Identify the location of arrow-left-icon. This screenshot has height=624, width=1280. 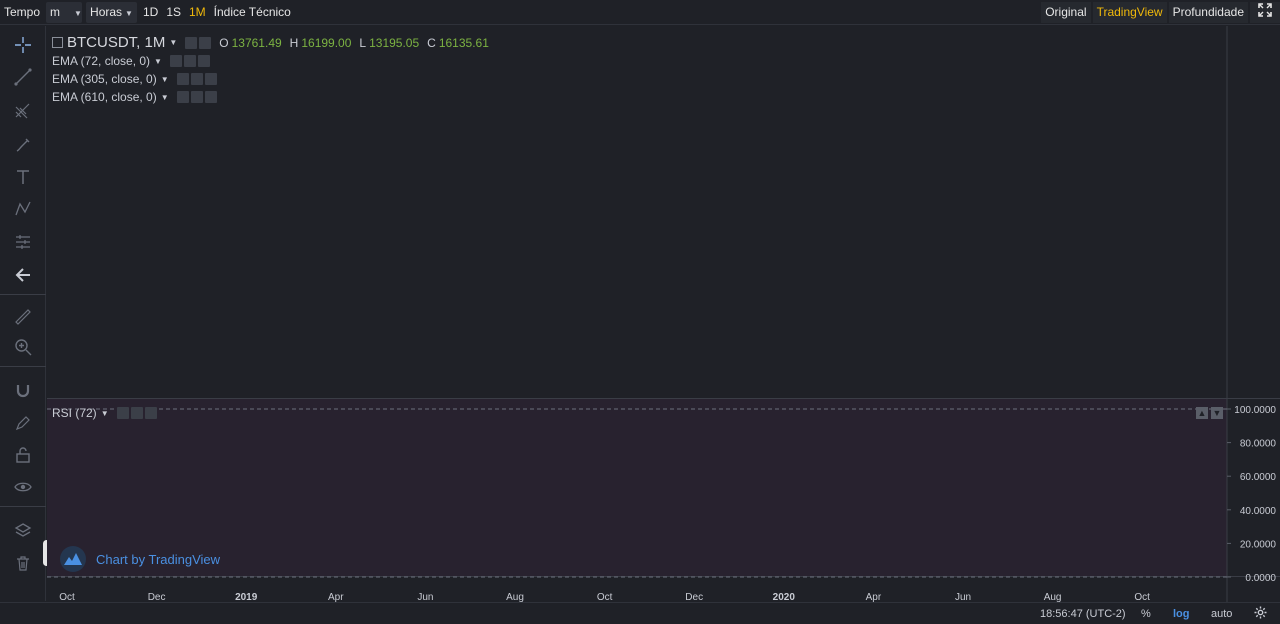
(23, 275).